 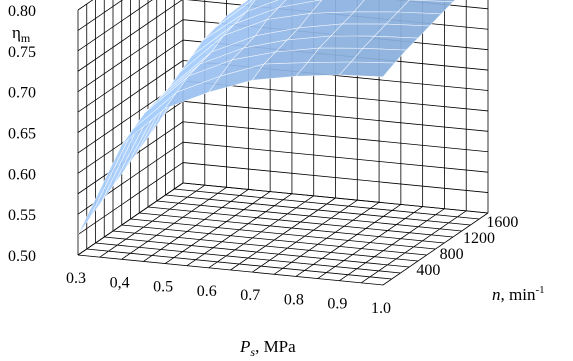 What do you see at coordinates (250, 295) in the screenshot?
I see `x-tick-label: 0.7` at bounding box center [250, 295].